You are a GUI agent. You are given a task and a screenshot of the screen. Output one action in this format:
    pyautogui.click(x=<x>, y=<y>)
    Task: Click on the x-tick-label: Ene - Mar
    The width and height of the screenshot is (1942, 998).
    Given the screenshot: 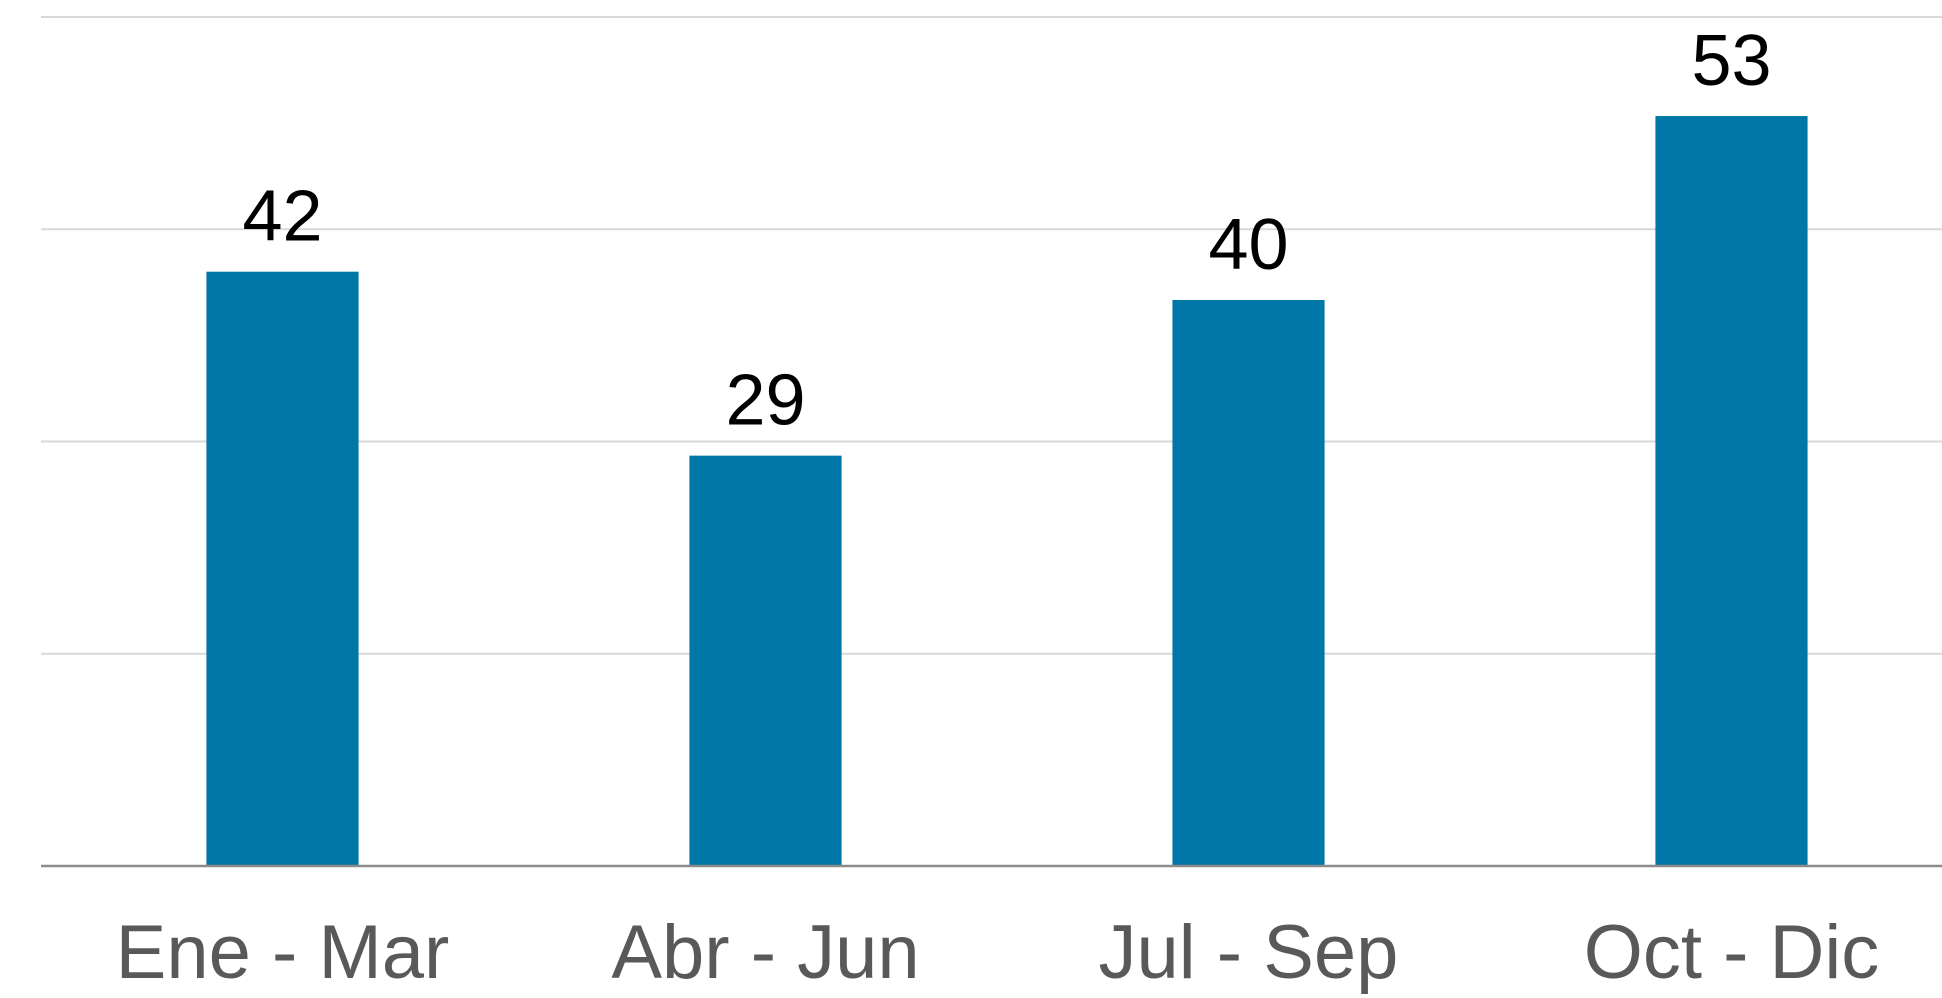 What is the action you would take?
    pyautogui.click(x=283, y=952)
    